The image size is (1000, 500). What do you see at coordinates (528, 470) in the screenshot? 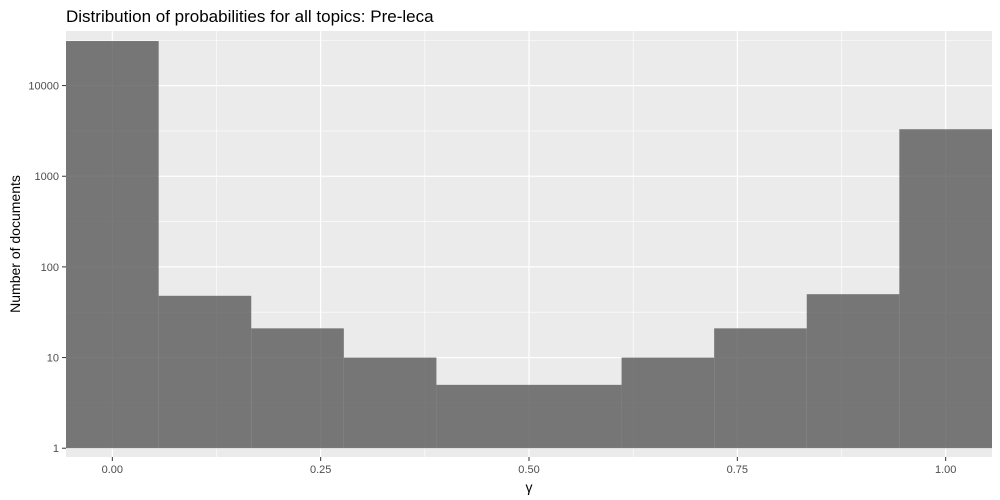
I see `x-tick-label: 0.50` at bounding box center [528, 470].